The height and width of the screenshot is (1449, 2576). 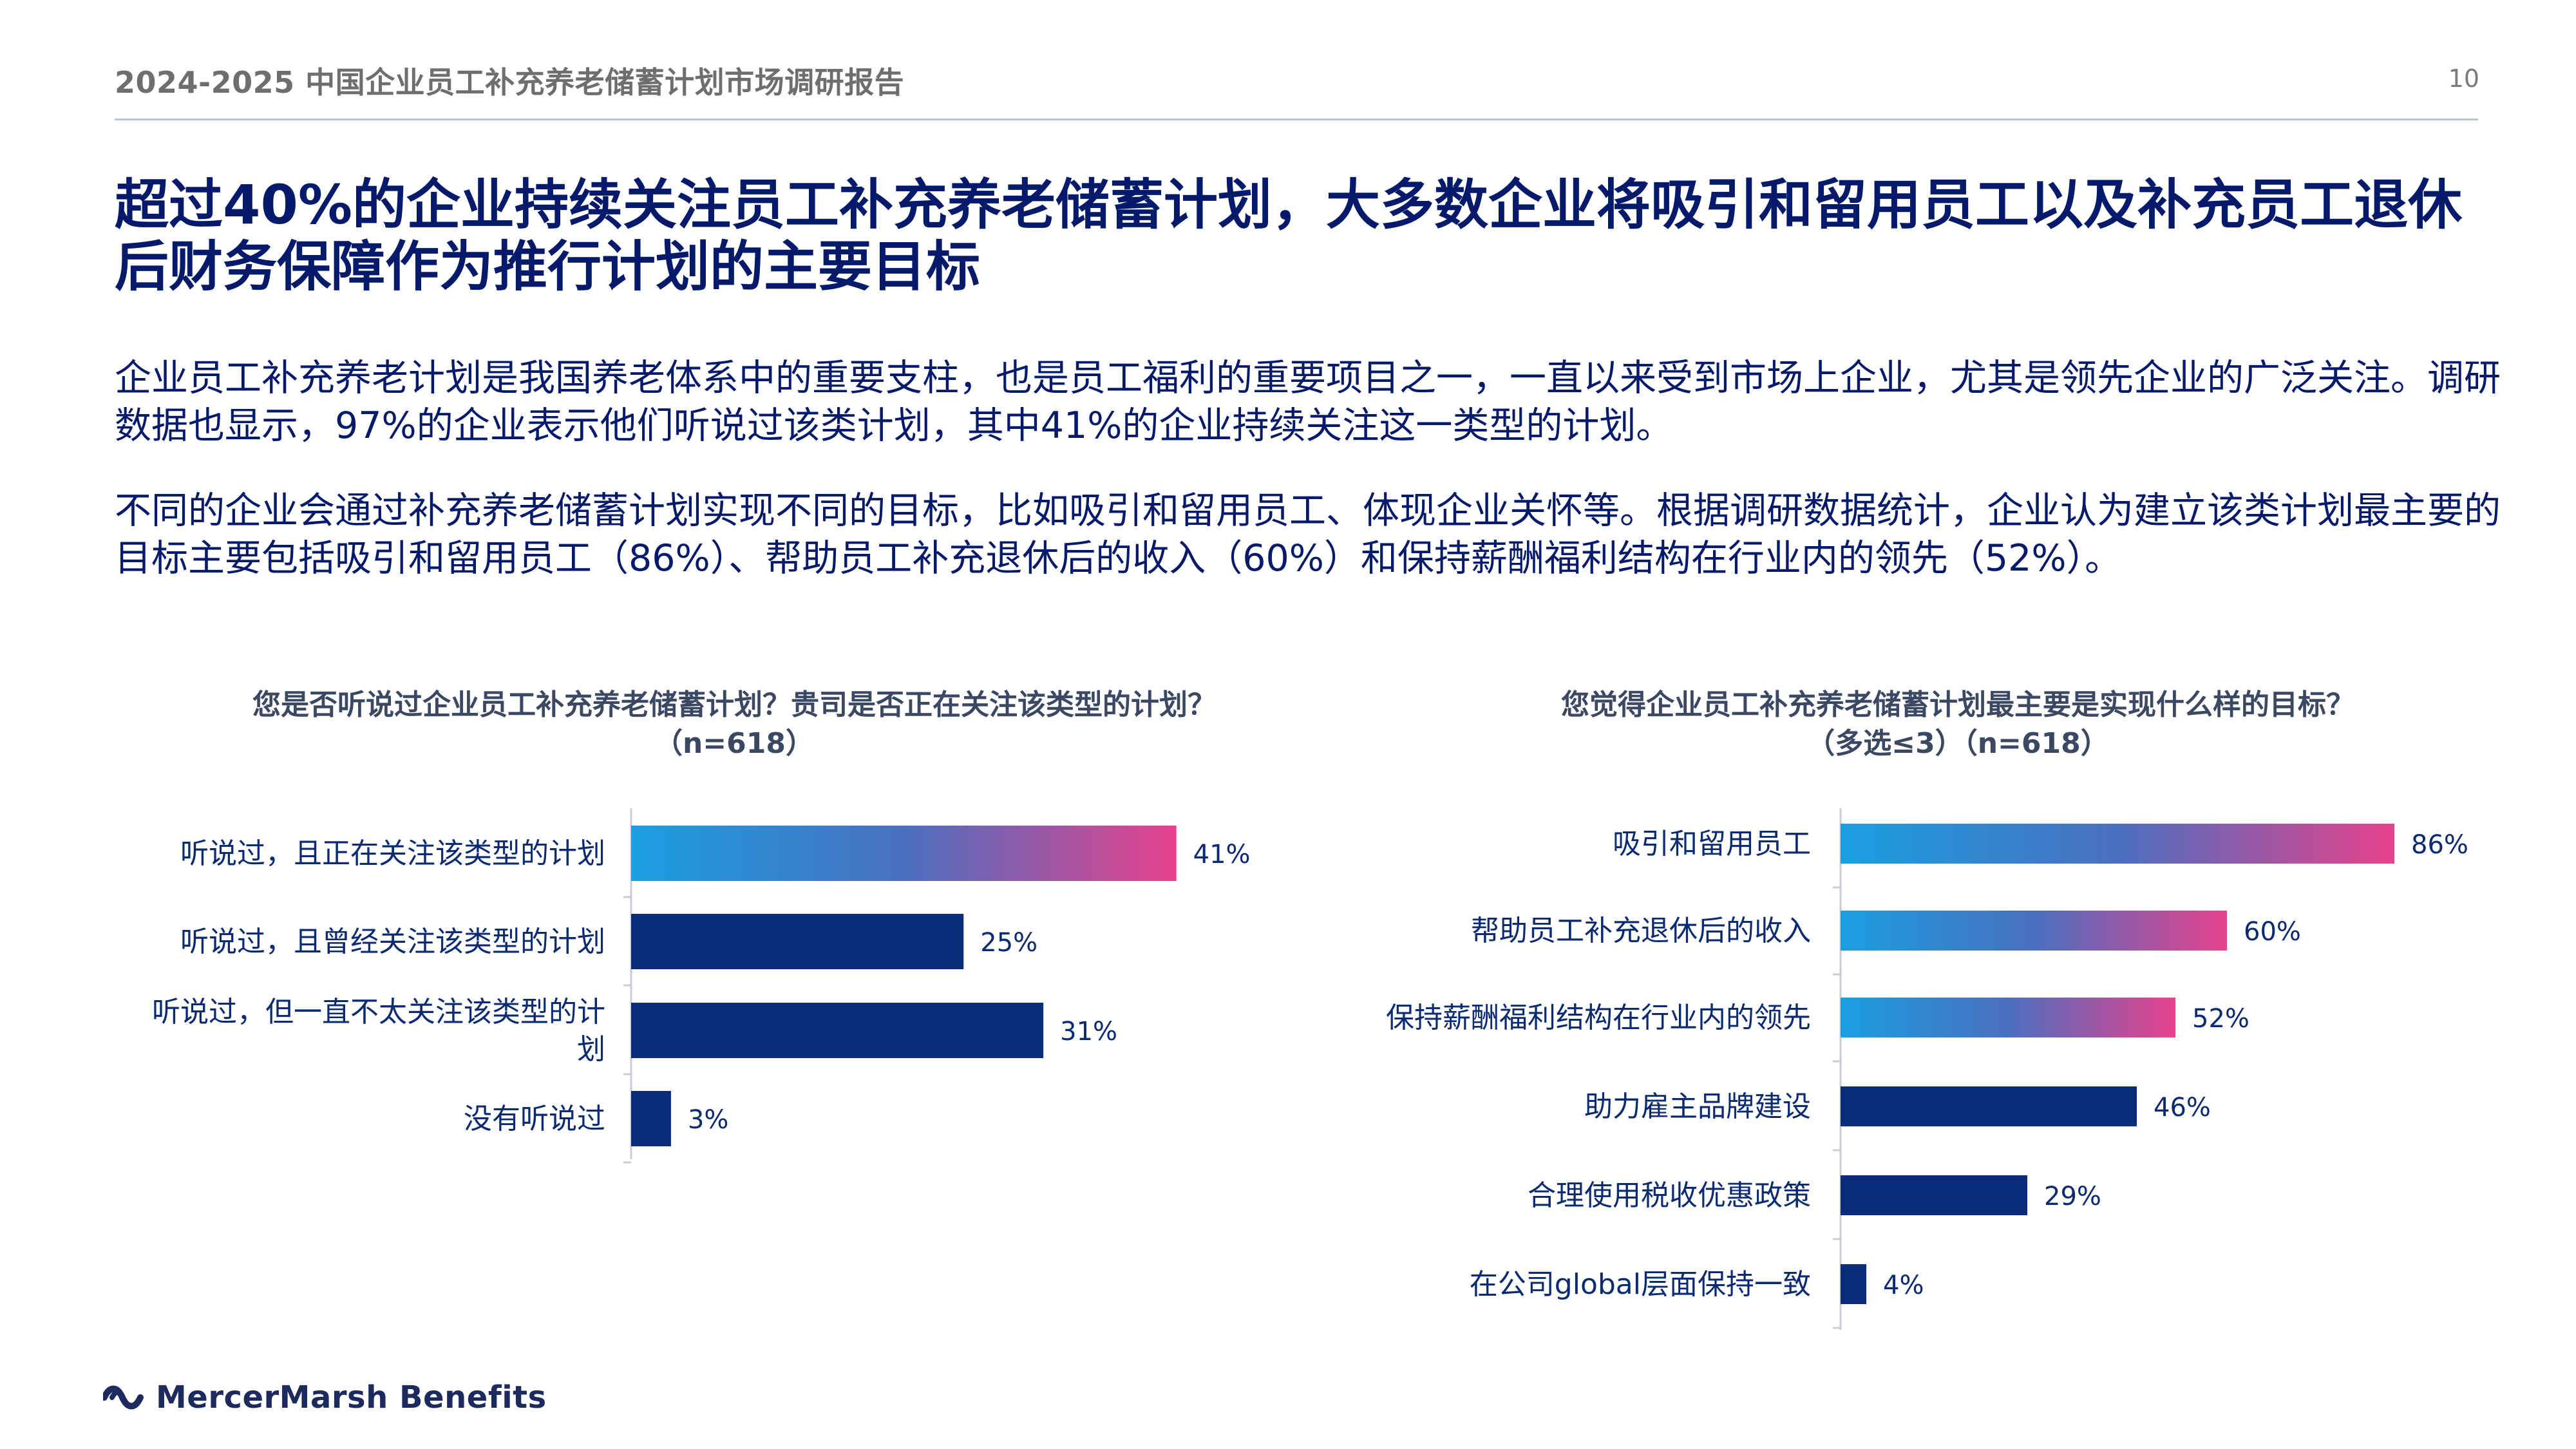 What do you see at coordinates (708, 1120) in the screenshot?
I see `chart-1-value-label: 3%` at bounding box center [708, 1120].